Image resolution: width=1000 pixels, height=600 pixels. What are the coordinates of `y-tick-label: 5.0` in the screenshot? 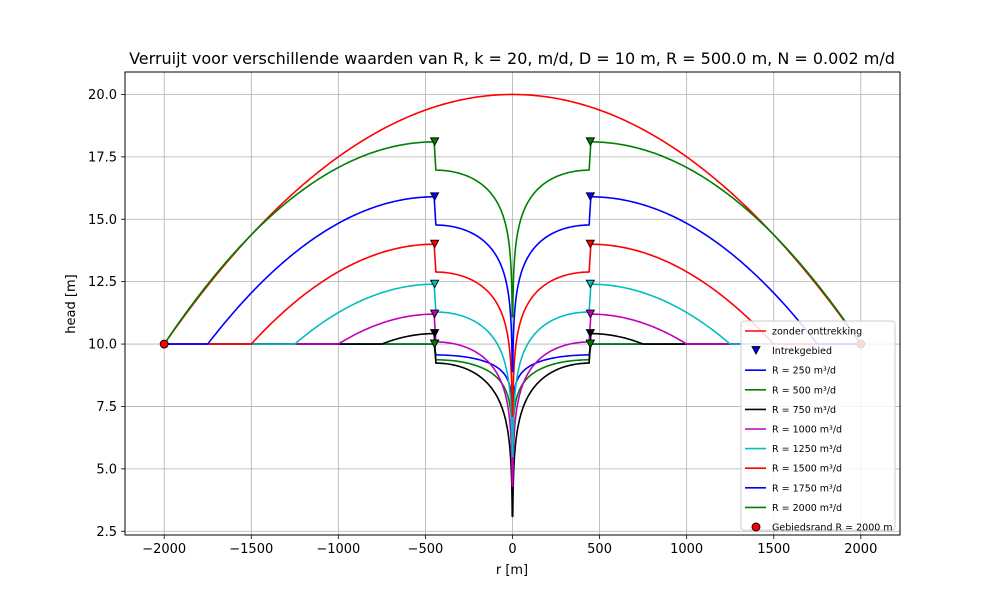 It's located at (106, 469).